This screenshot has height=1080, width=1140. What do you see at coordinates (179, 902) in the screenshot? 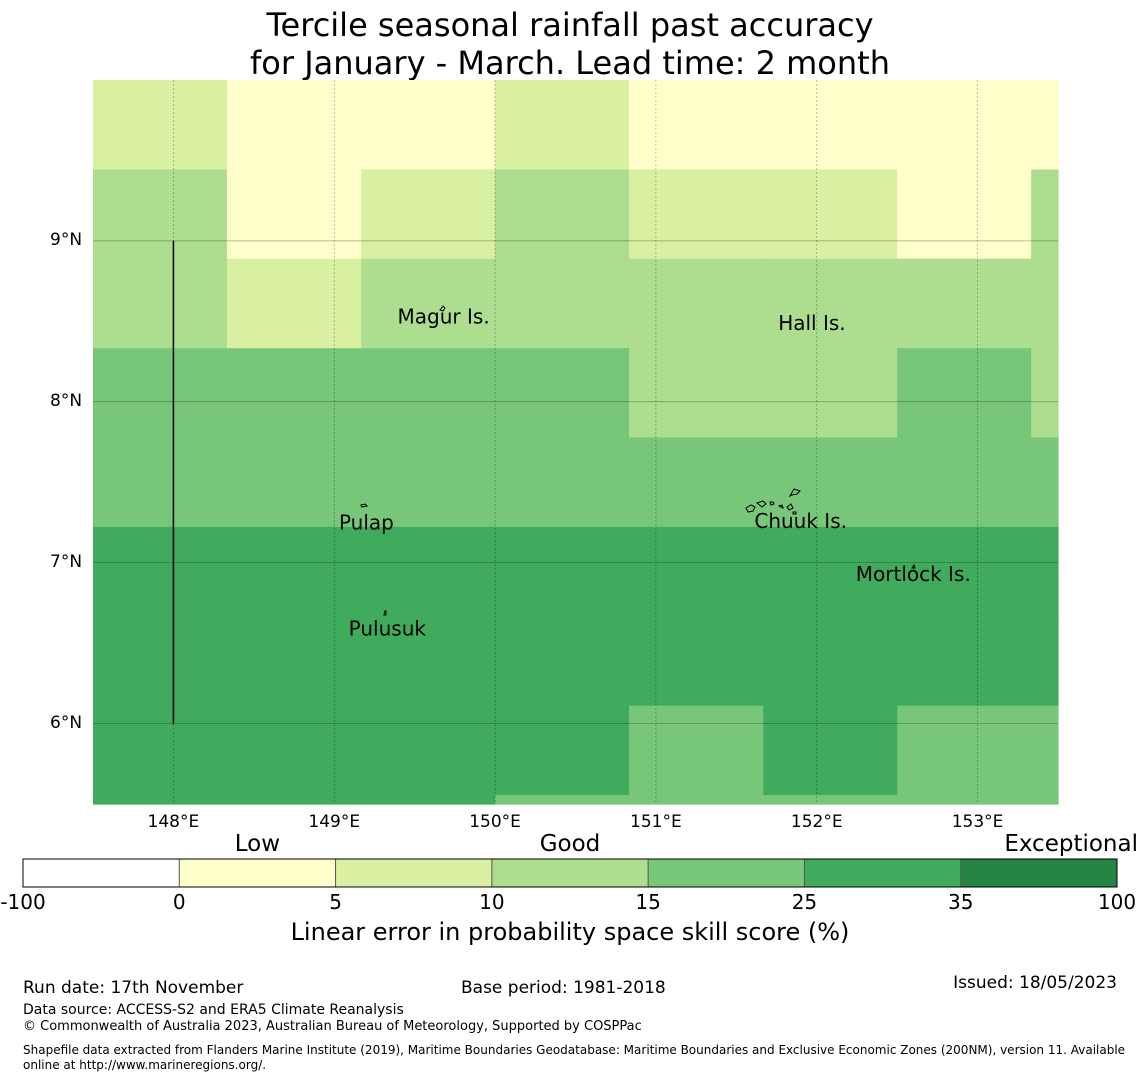
I see `colorbar-tick-label: 0` at bounding box center [179, 902].